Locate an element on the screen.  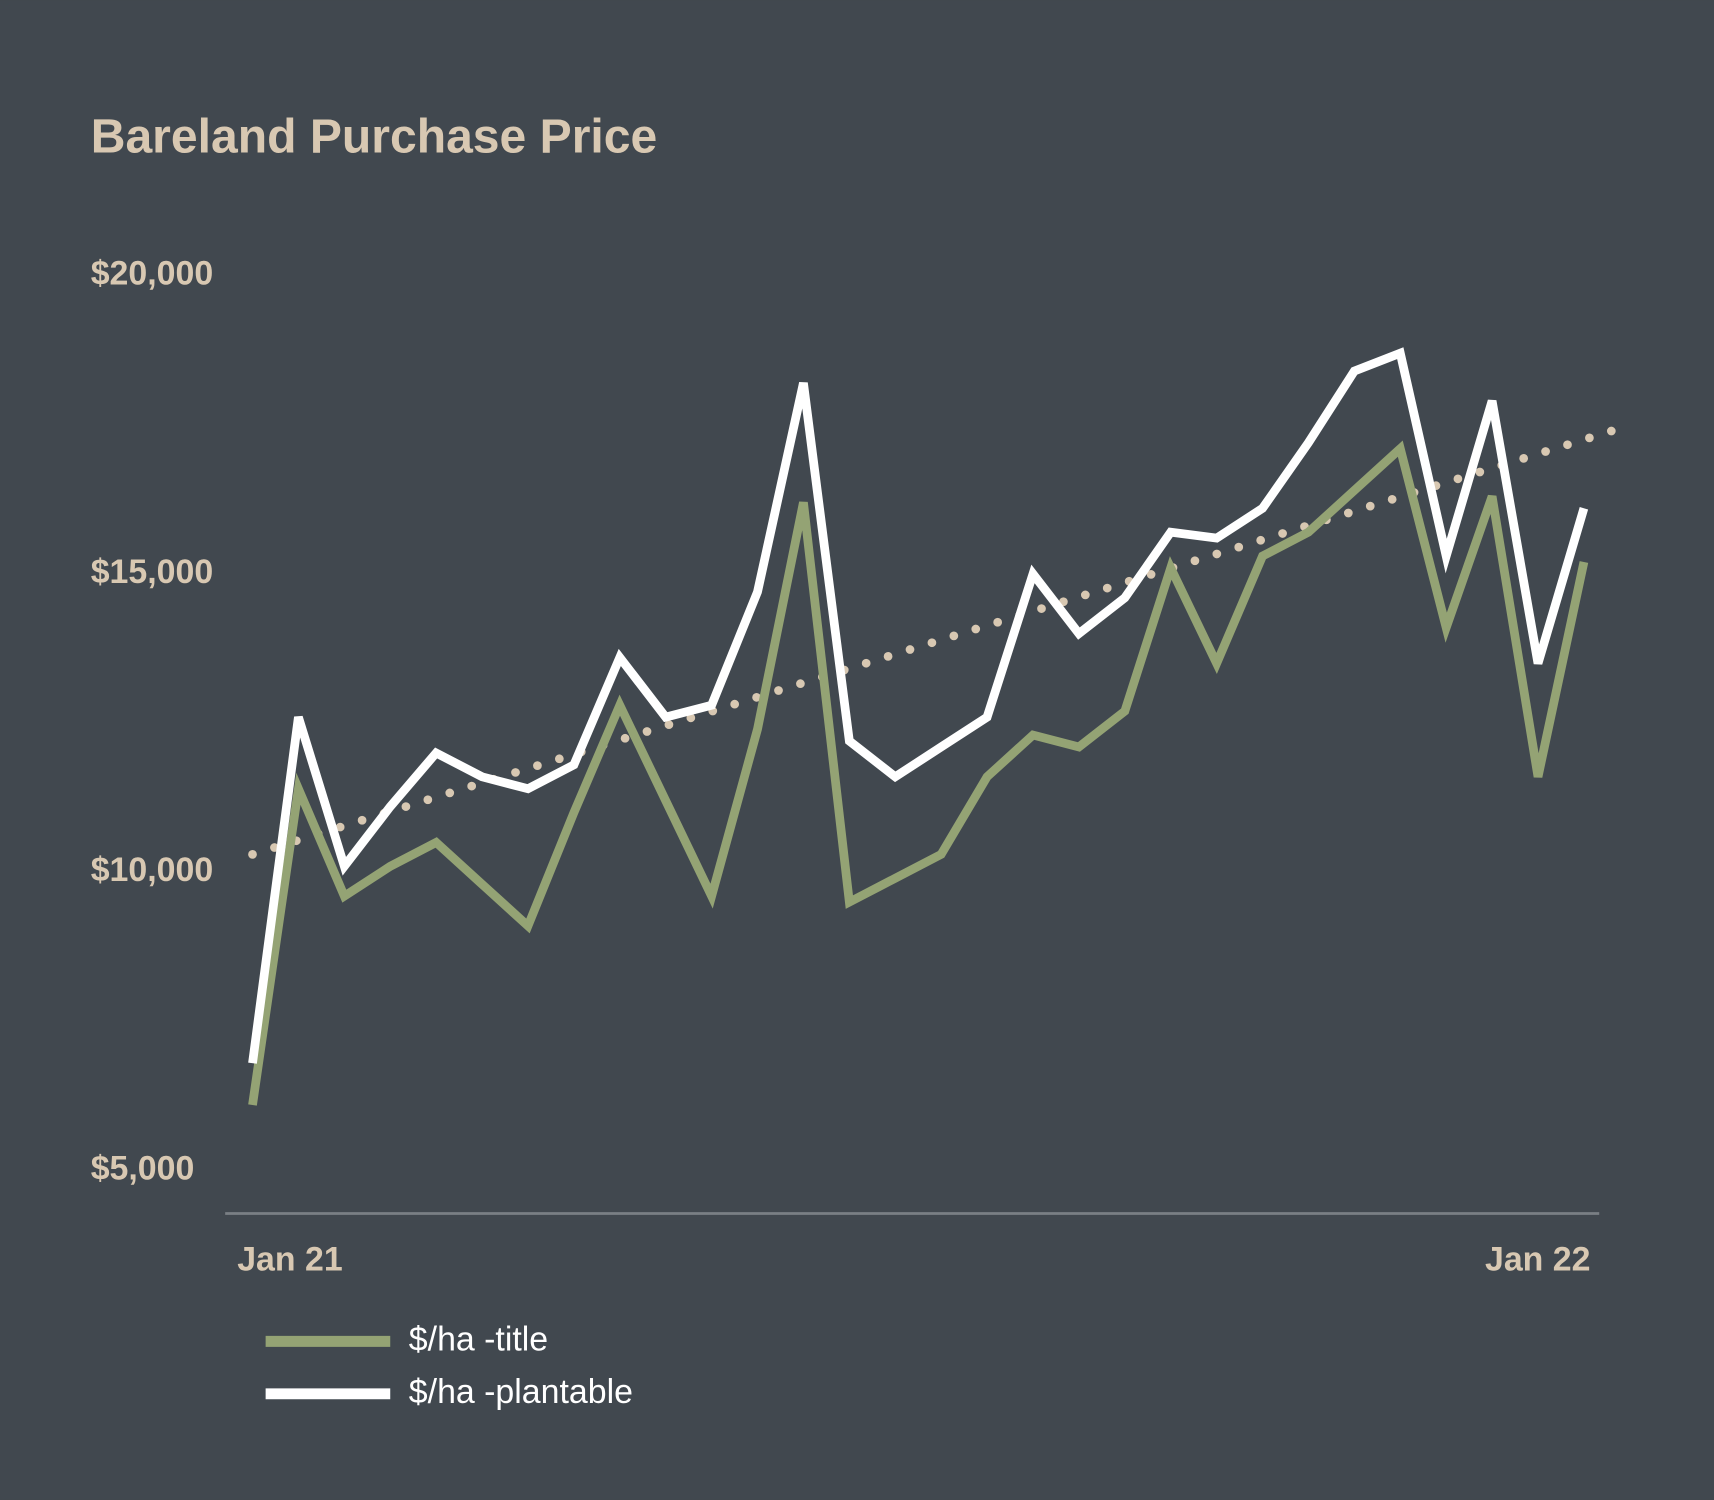
y-tick-label: $5,000 is located at coordinates (143, 1169).